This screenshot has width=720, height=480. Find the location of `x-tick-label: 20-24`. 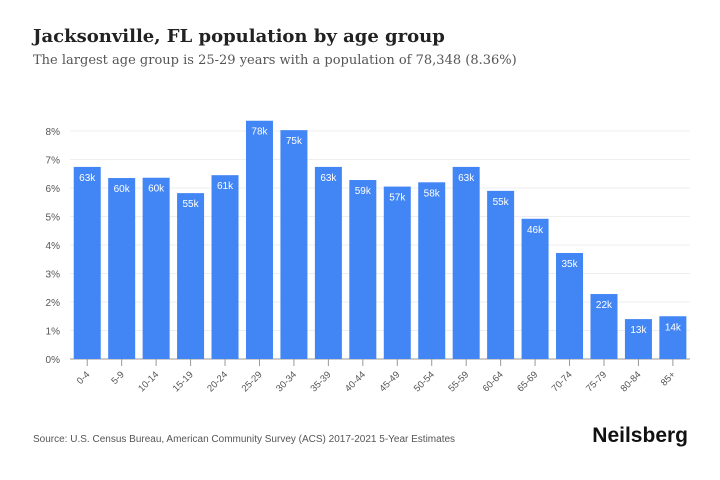

x-tick-label: 20-24 is located at coordinates (217, 381).